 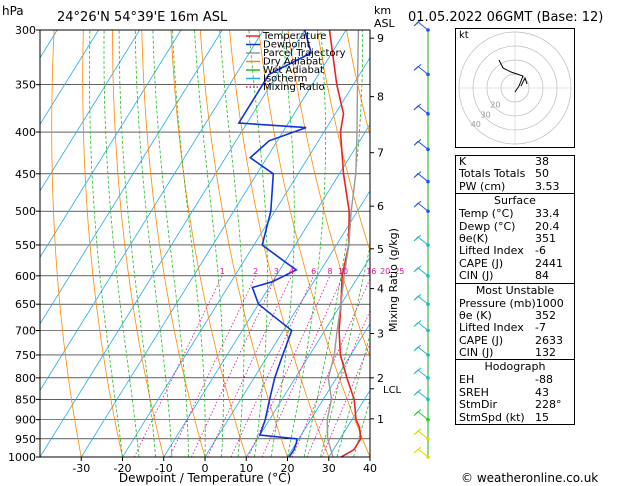 What do you see at coordinates (25, 399) in the screenshot?
I see `pressure-tick-label: 850` at bounding box center [25, 399].